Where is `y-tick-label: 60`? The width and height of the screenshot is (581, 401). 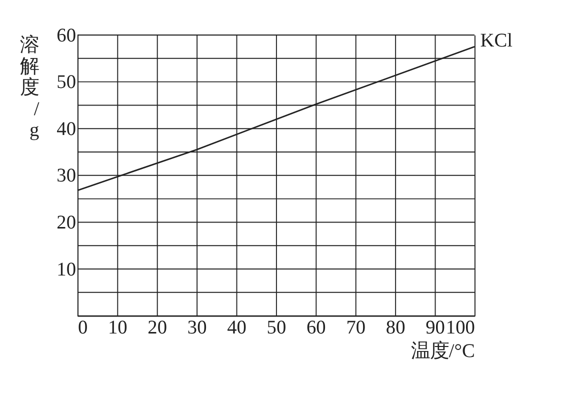 y-tick-label: 60 is located at coordinates (66, 35).